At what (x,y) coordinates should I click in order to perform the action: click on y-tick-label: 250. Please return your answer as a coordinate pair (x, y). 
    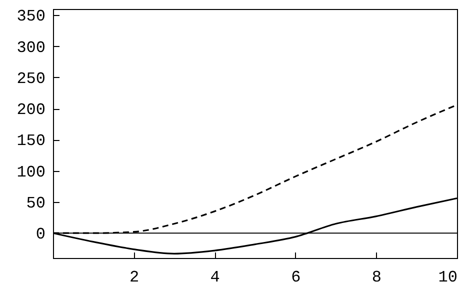
    Looking at the image, I should click on (31, 79).